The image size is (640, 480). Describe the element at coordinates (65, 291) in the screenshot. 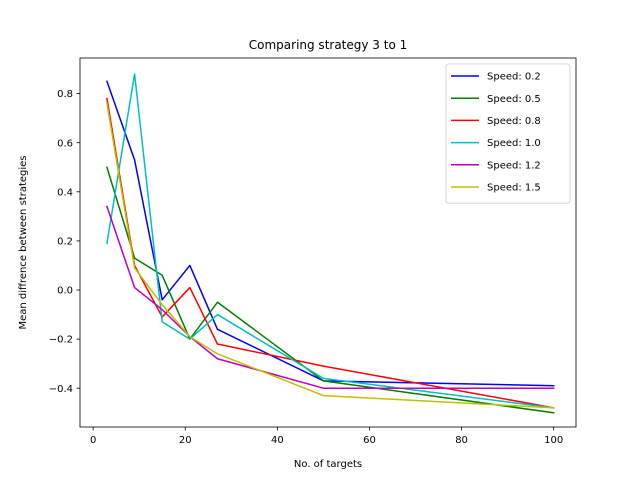

I see `y-tick-label-2: 0.0` at that location.